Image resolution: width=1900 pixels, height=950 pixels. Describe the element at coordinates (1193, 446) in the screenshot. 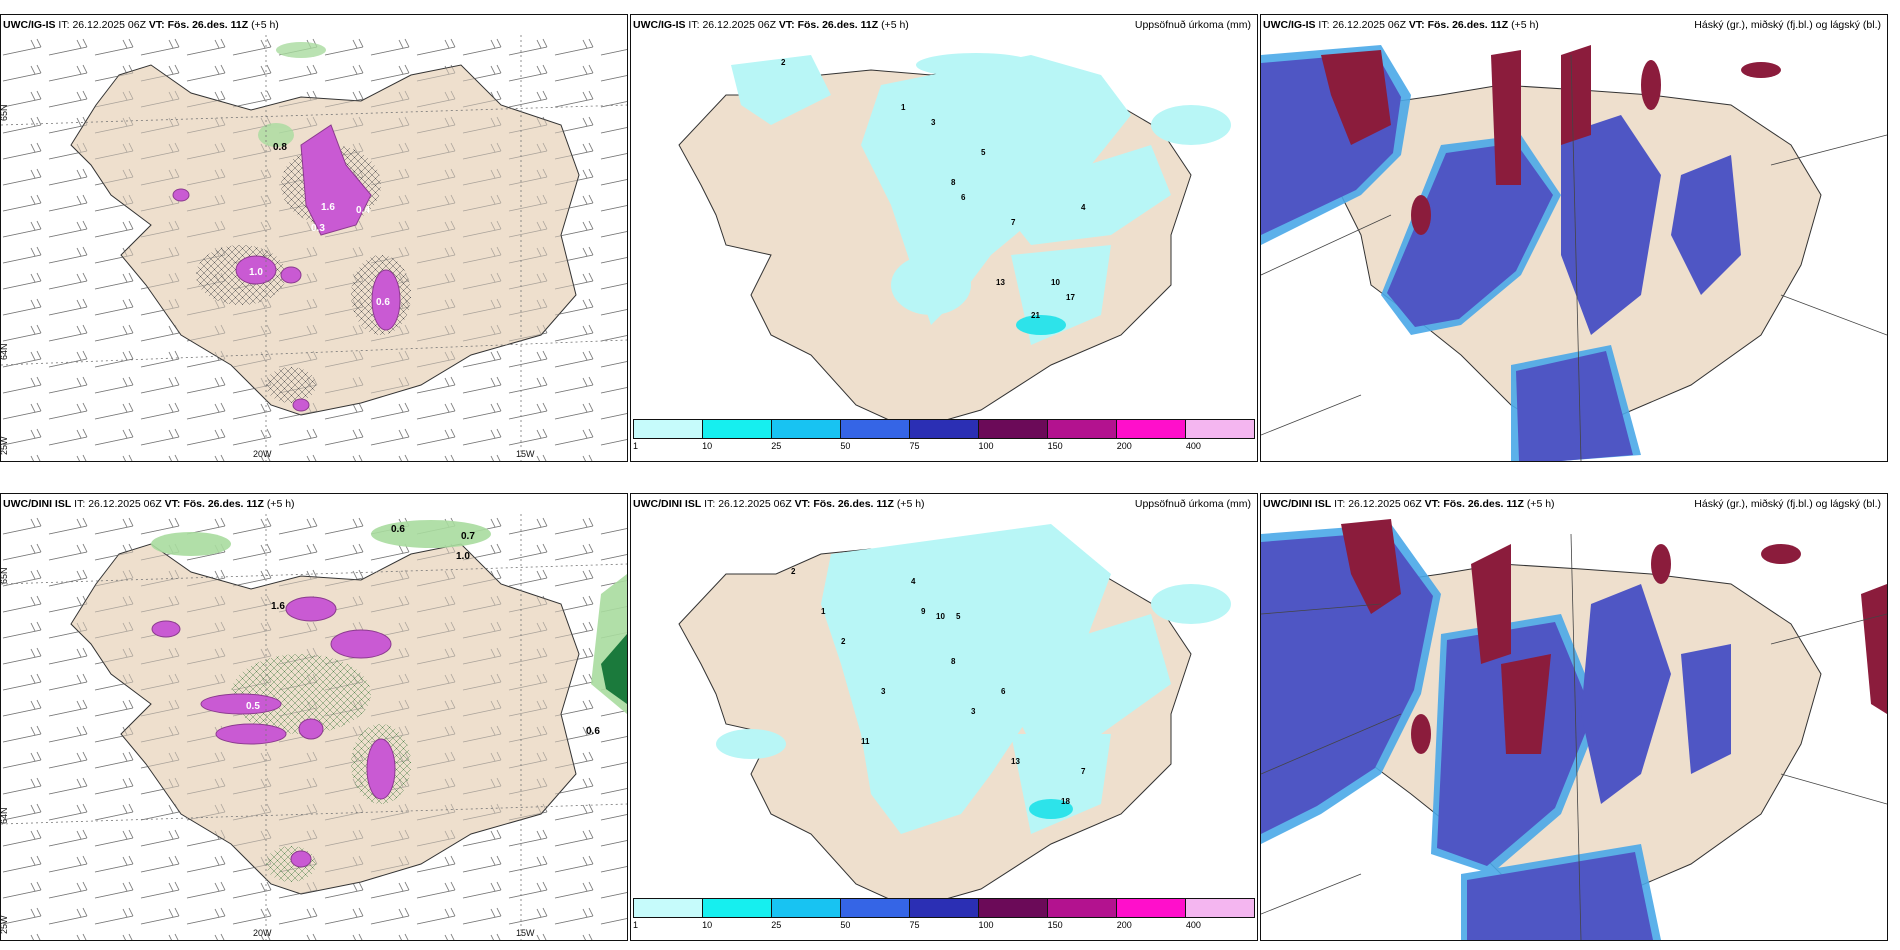

I see `legend-label: 400` at that location.